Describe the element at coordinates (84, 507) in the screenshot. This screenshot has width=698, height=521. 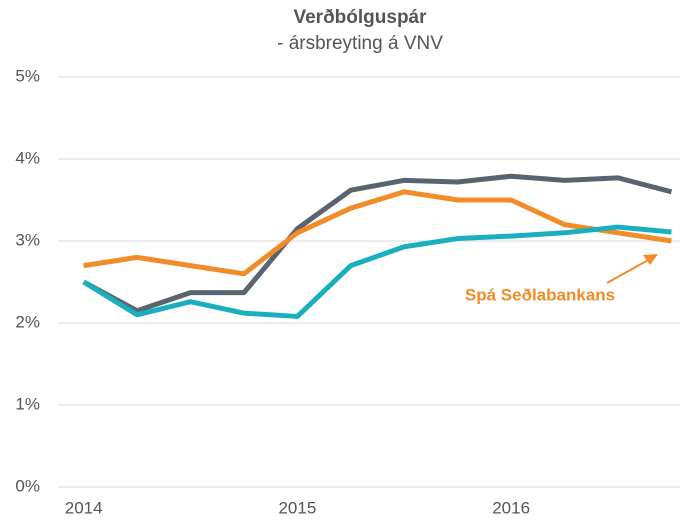
I see `x-tick-label: 2014` at that location.